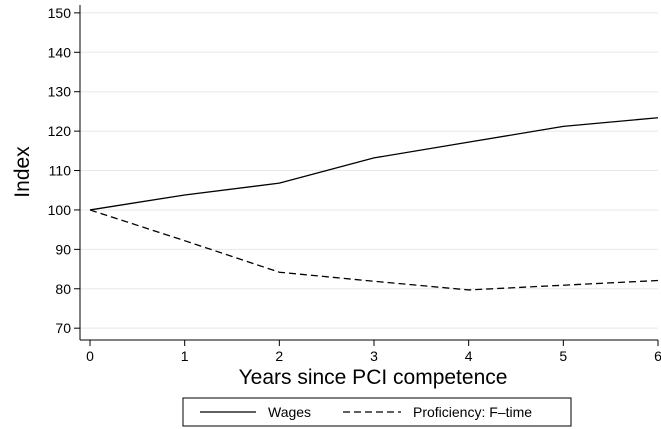 The width and height of the screenshot is (661, 429). What do you see at coordinates (63, 289) in the screenshot?
I see `y-tick-label: 80` at bounding box center [63, 289].